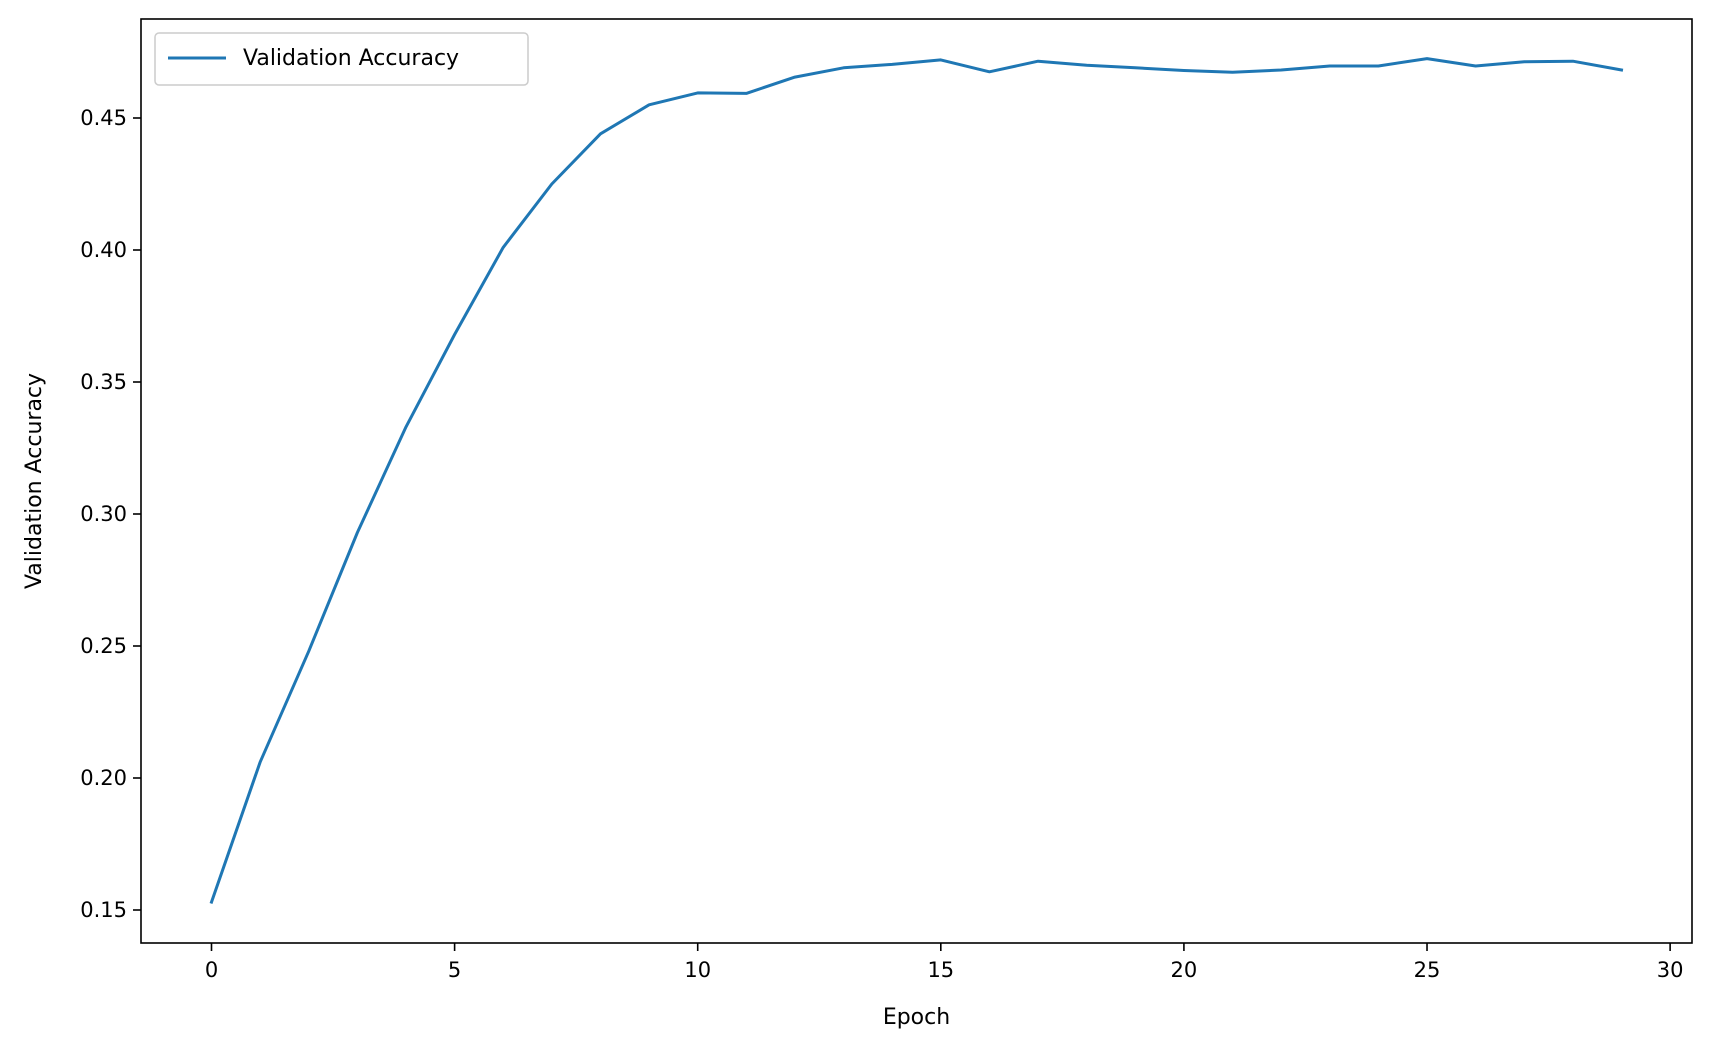 The height and width of the screenshot is (1050, 1710). I want to click on x-axis-ticks: 0 5 10 15 20 25 30, so click(944, 962).